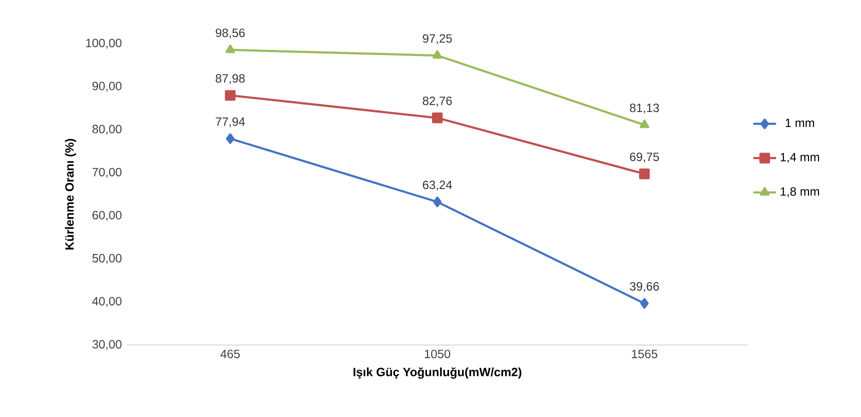 This screenshot has width=861, height=417. I want to click on x-tick-label: 1050, so click(437, 354).